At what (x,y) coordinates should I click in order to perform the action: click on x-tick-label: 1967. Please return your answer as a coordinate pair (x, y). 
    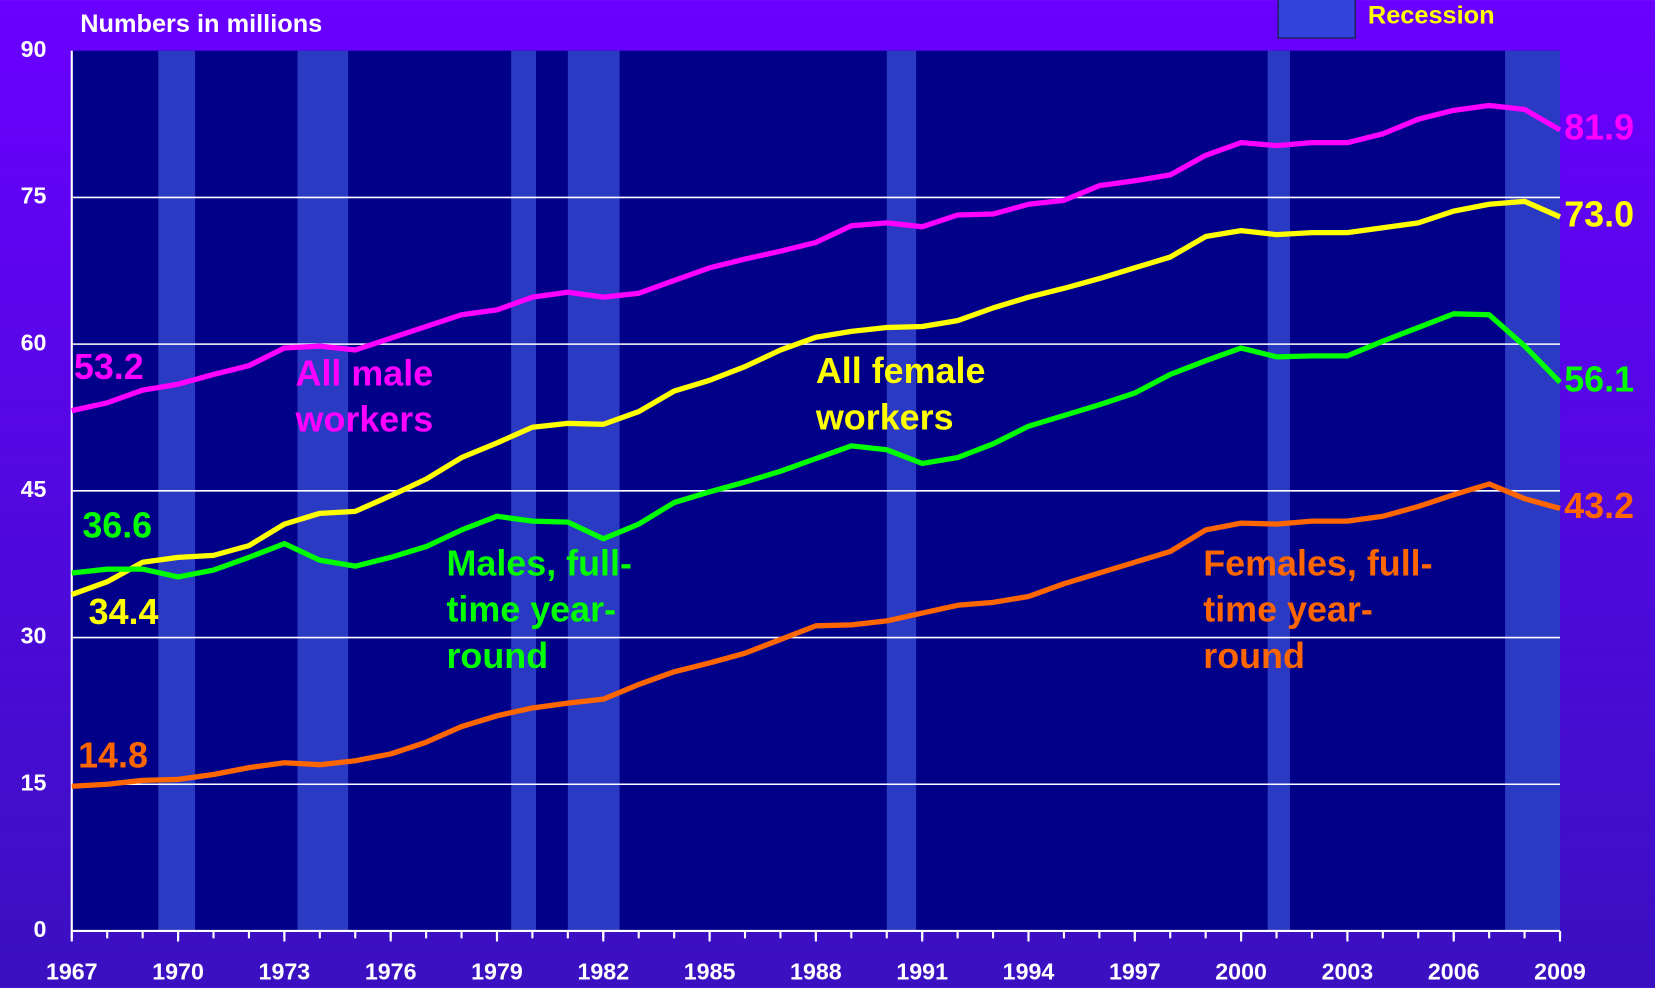
    Looking at the image, I should click on (72, 971).